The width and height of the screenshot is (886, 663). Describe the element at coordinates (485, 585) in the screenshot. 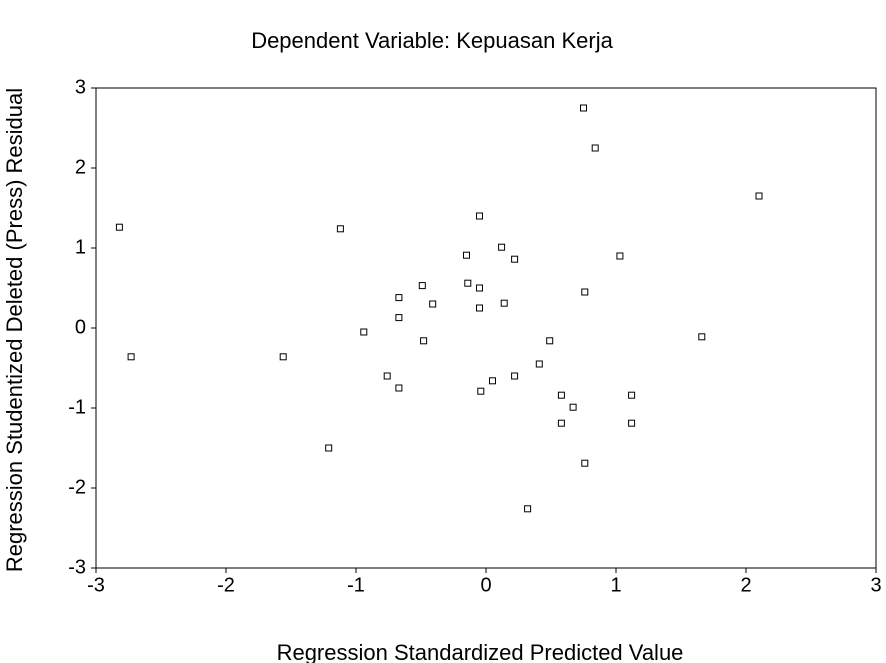

I see `x-tick-label: 0` at that location.